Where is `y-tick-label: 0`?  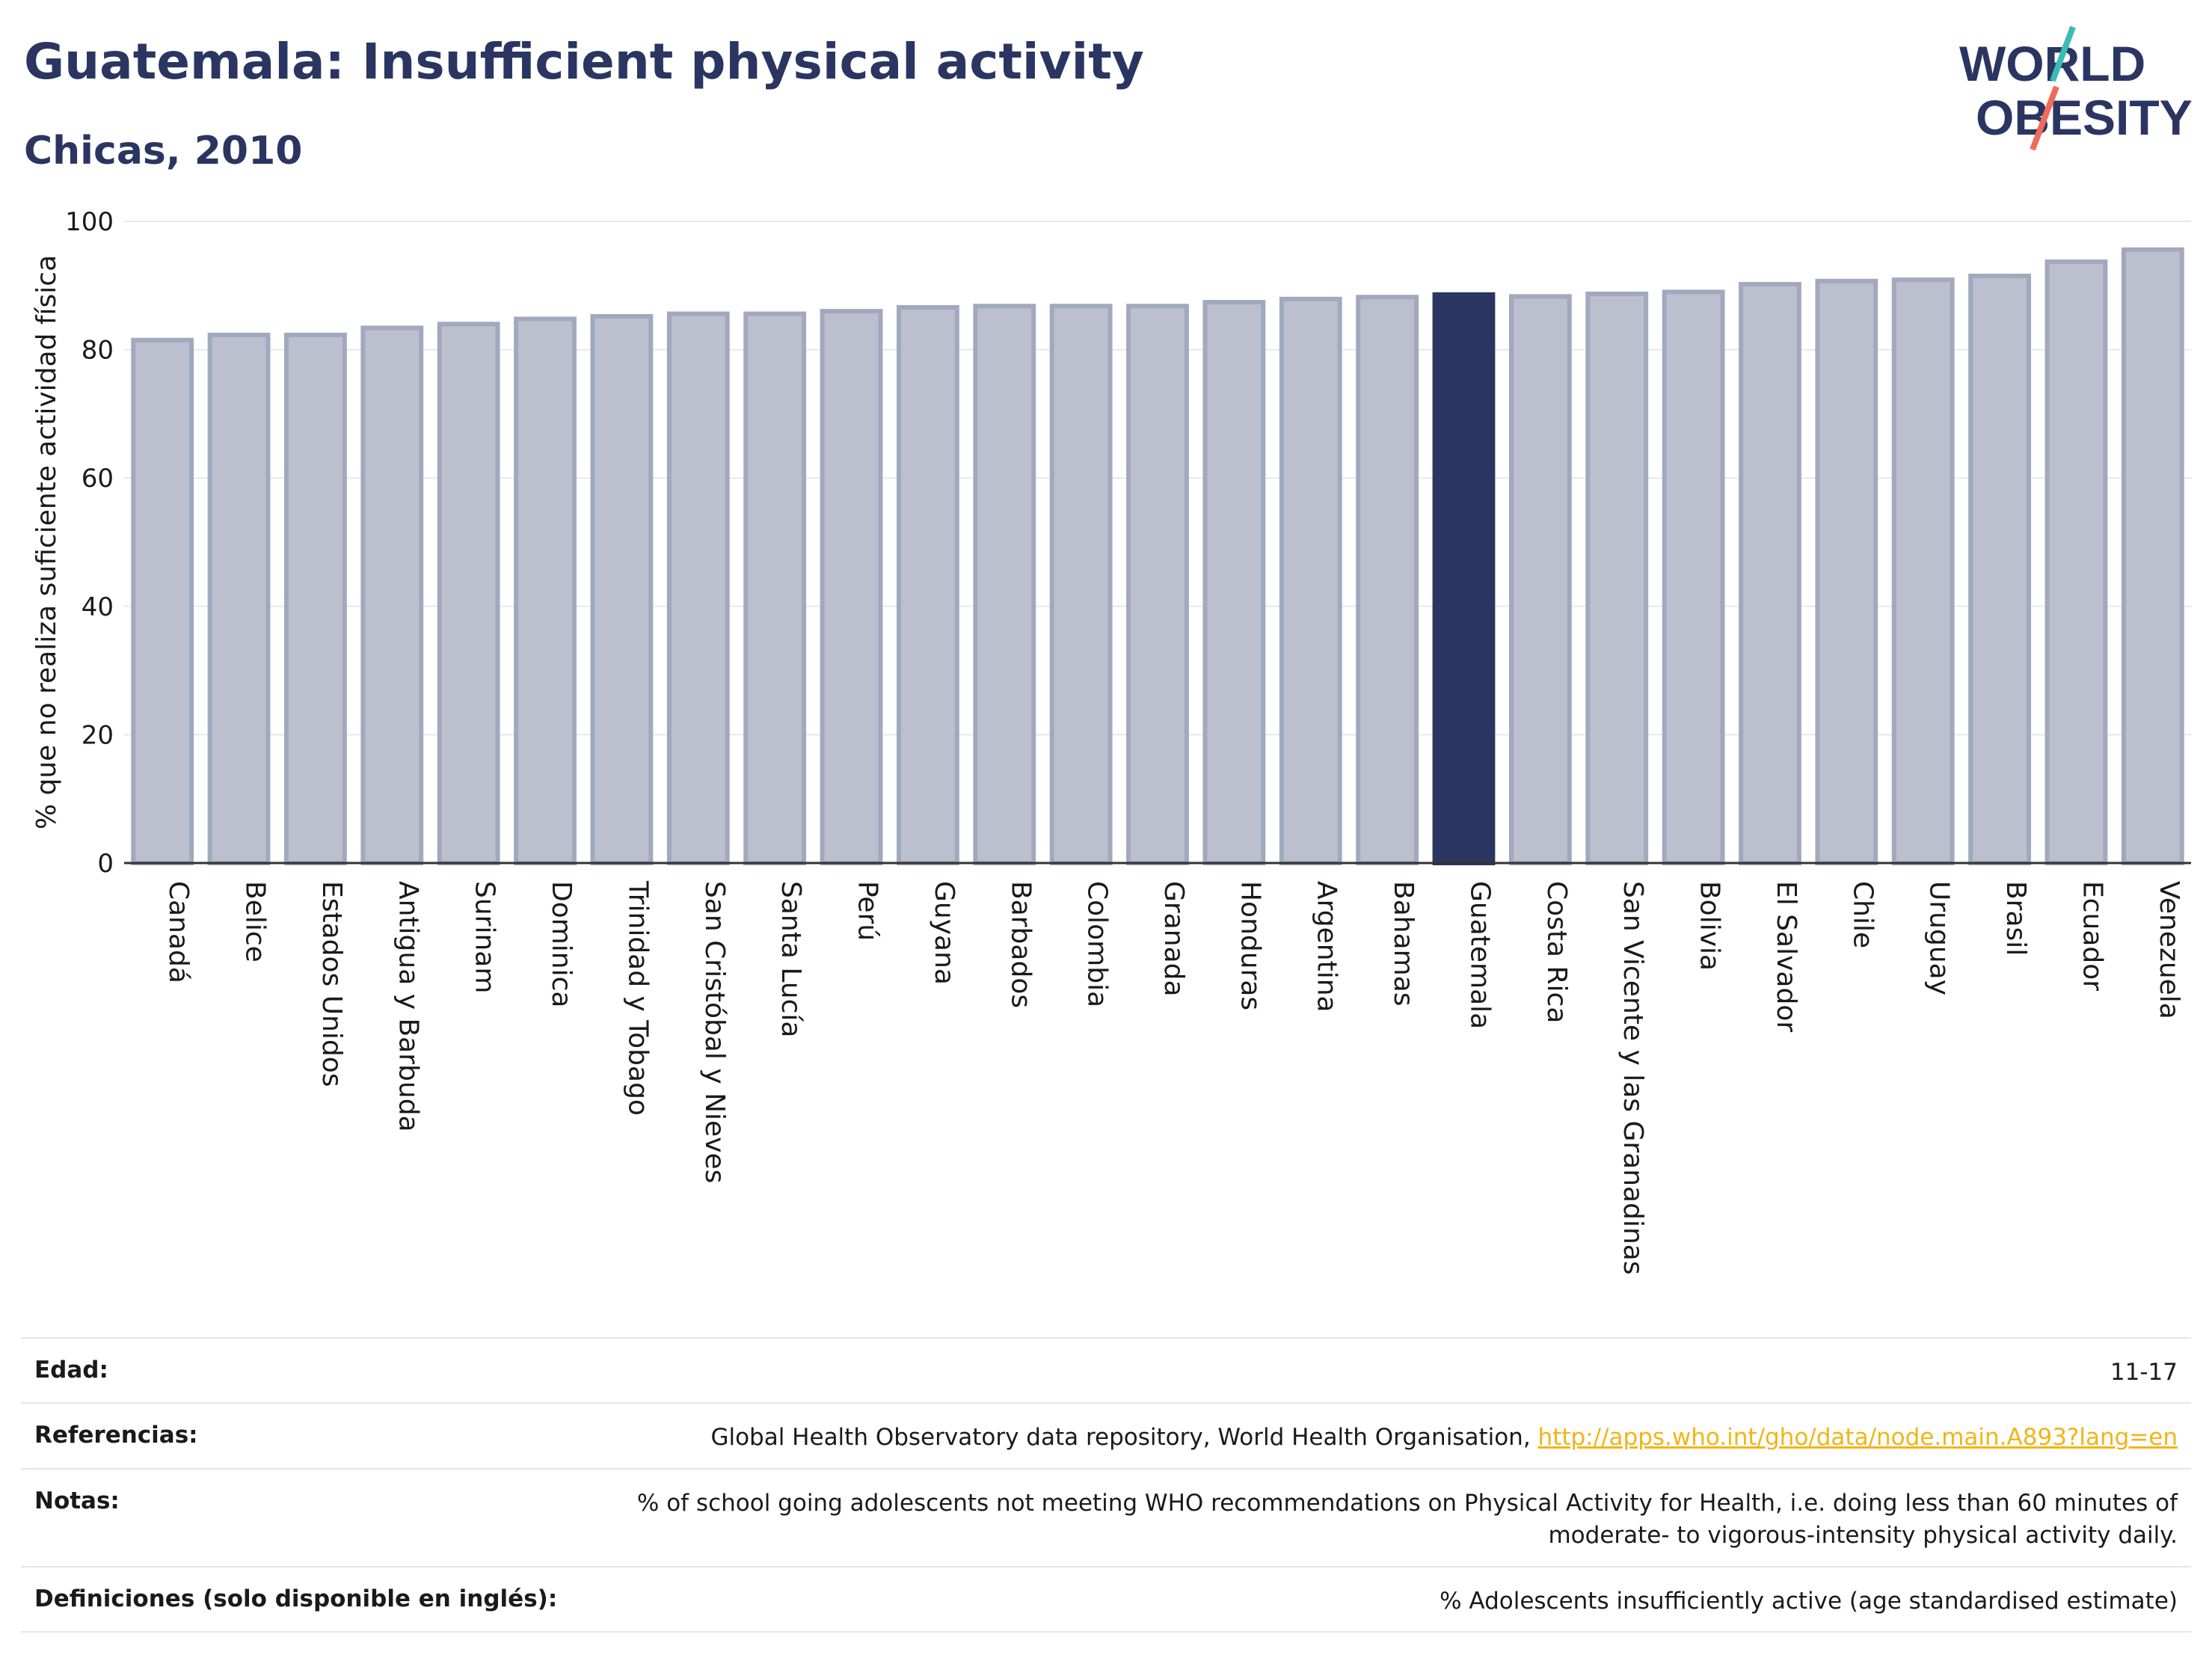 y-tick-label: 0 is located at coordinates (105, 864).